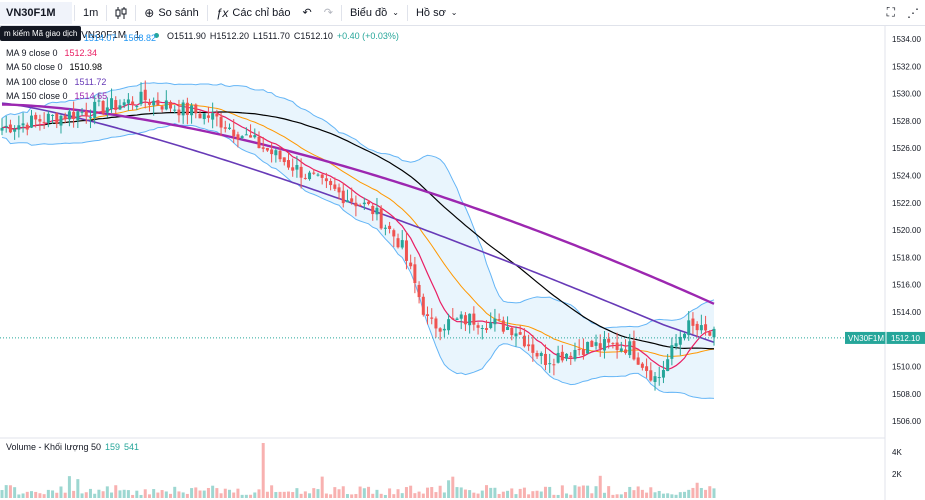 Image resolution: width=925 pixels, height=500 pixels. I want to click on chart-type-dropdown: Biểu đồ ⌄, so click(374, 12).